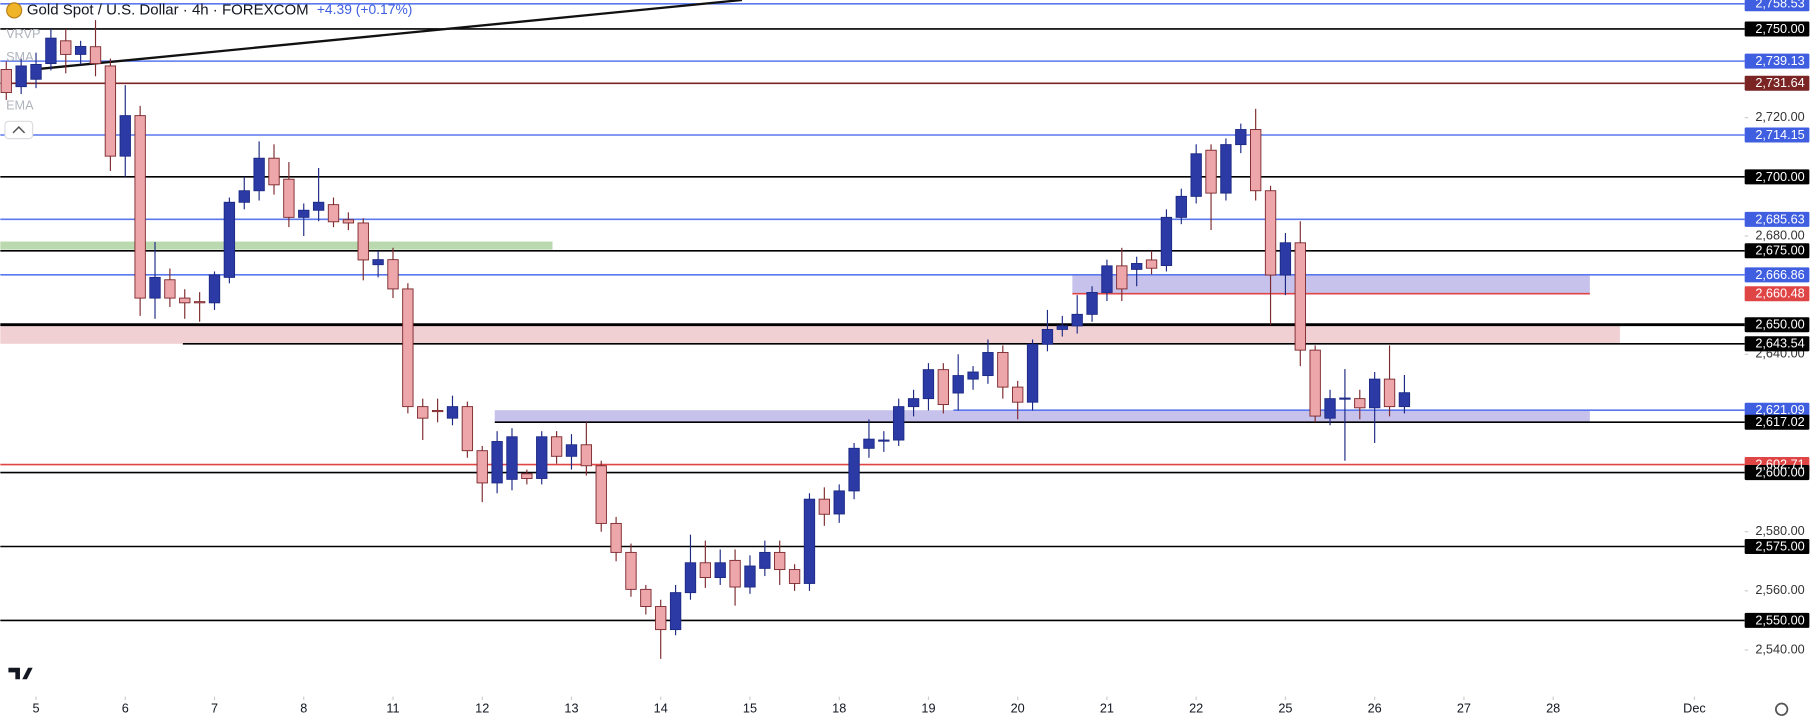 This screenshot has height=722, width=1812. What do you see at coordinates (1779, 117) in the screenshot?
I see `y-tick-label: 2,720.00` at bounding box center [1779, 117].